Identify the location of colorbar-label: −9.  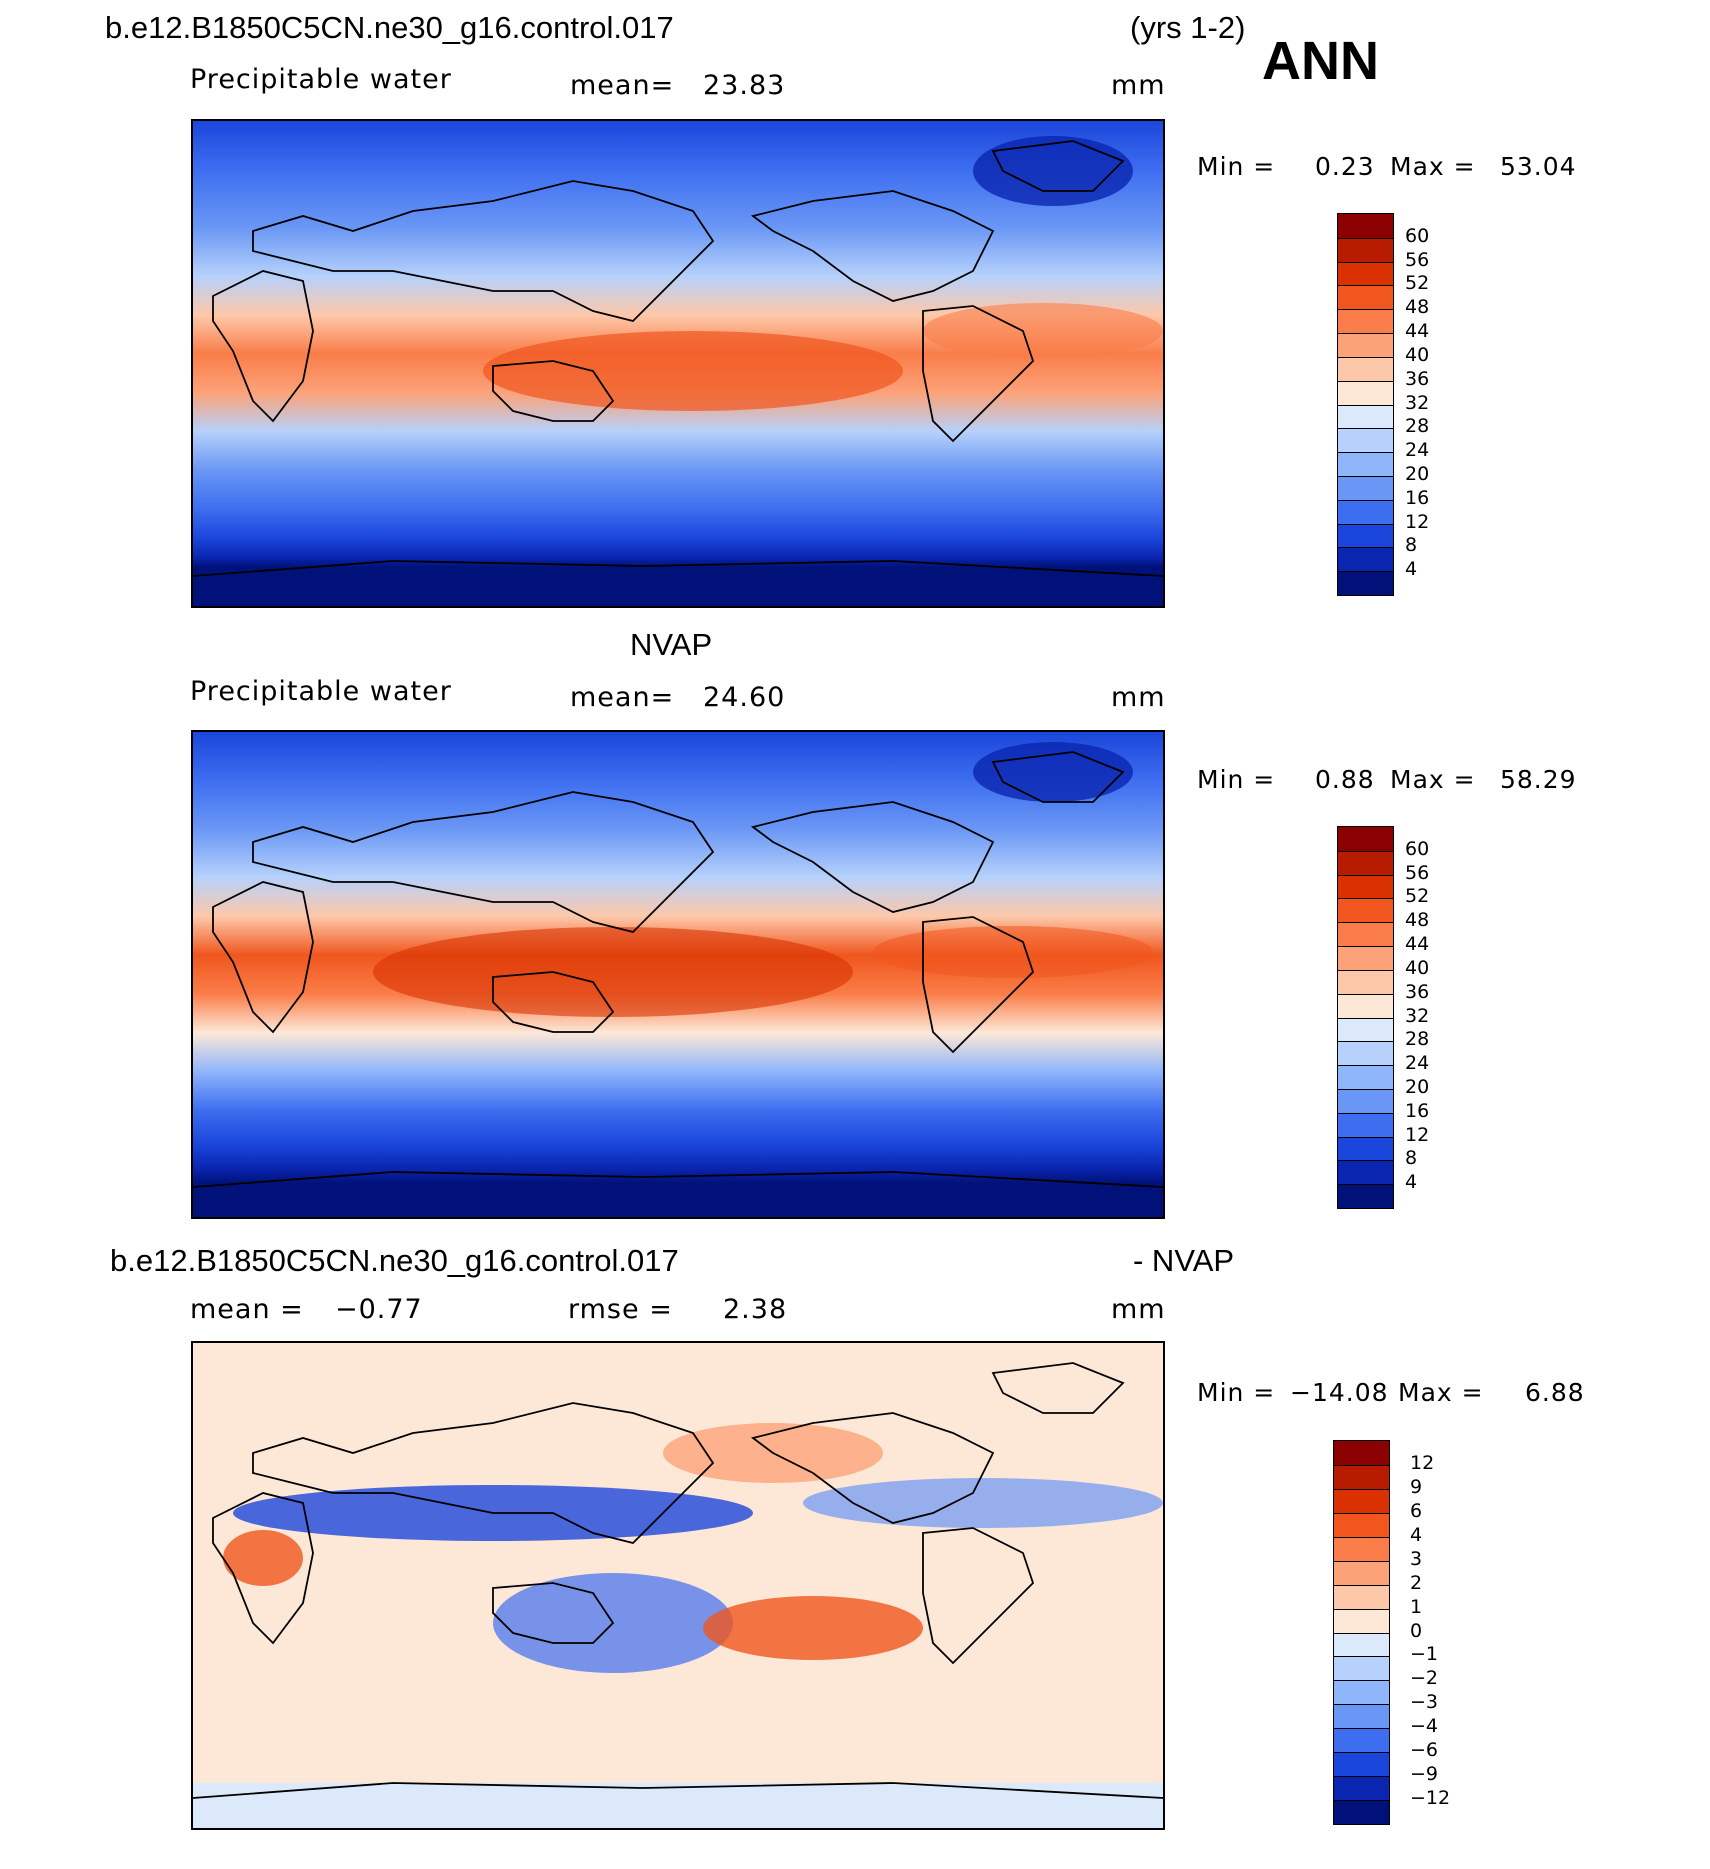
(1424, 1774).